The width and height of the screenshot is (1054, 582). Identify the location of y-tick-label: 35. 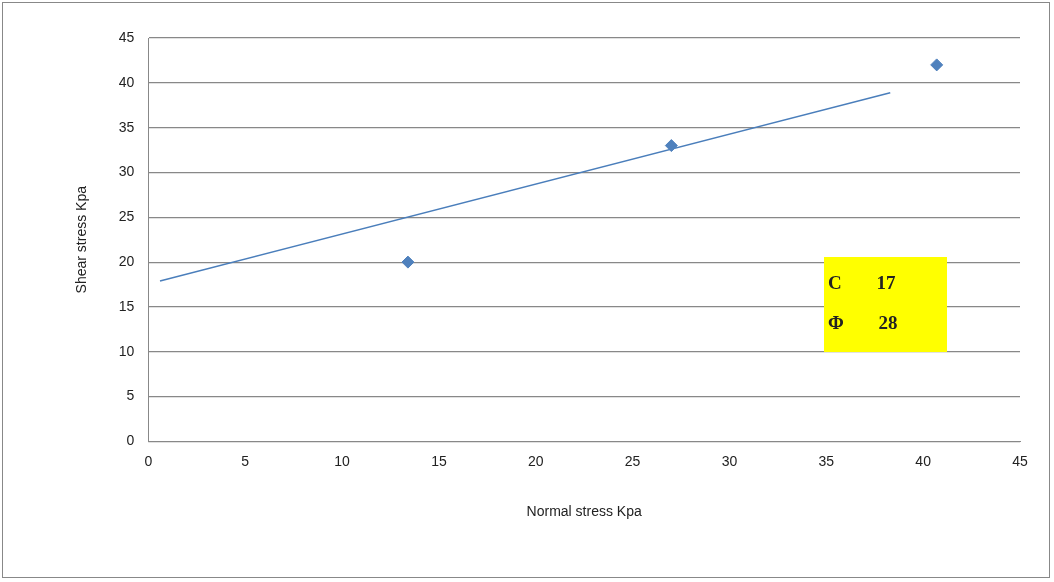
(126, 126).